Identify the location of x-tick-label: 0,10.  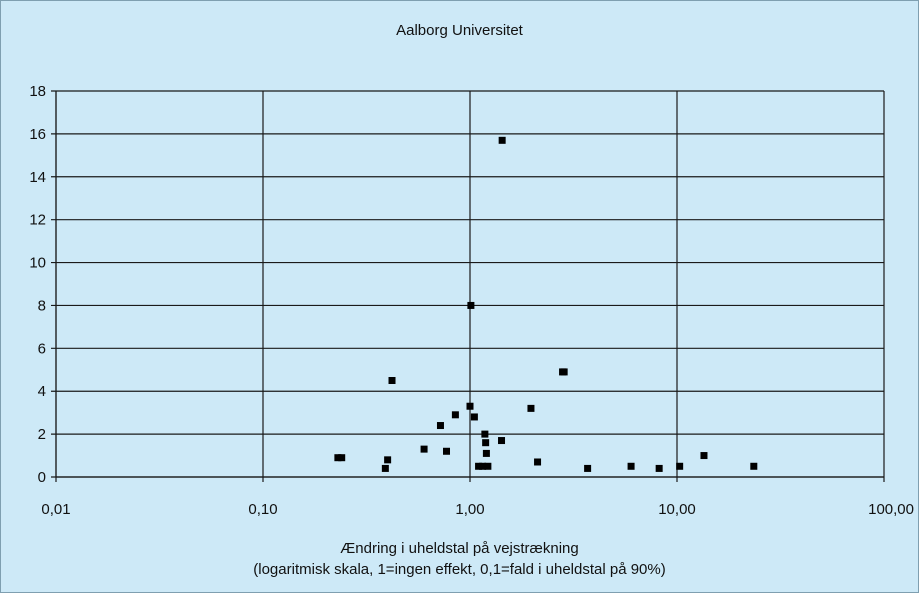
(262, 509).